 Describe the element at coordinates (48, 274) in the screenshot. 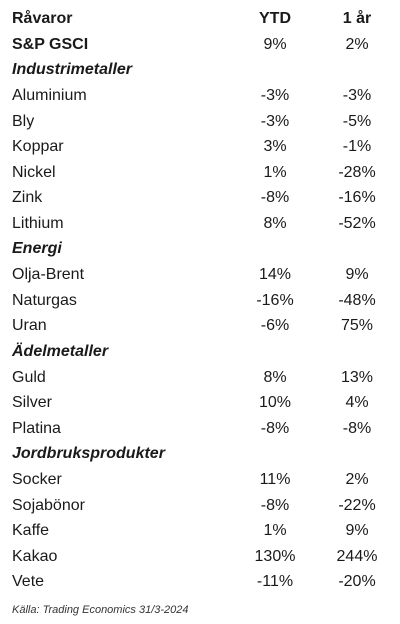

I see `commodity-name: Olja-Brent` at that location.